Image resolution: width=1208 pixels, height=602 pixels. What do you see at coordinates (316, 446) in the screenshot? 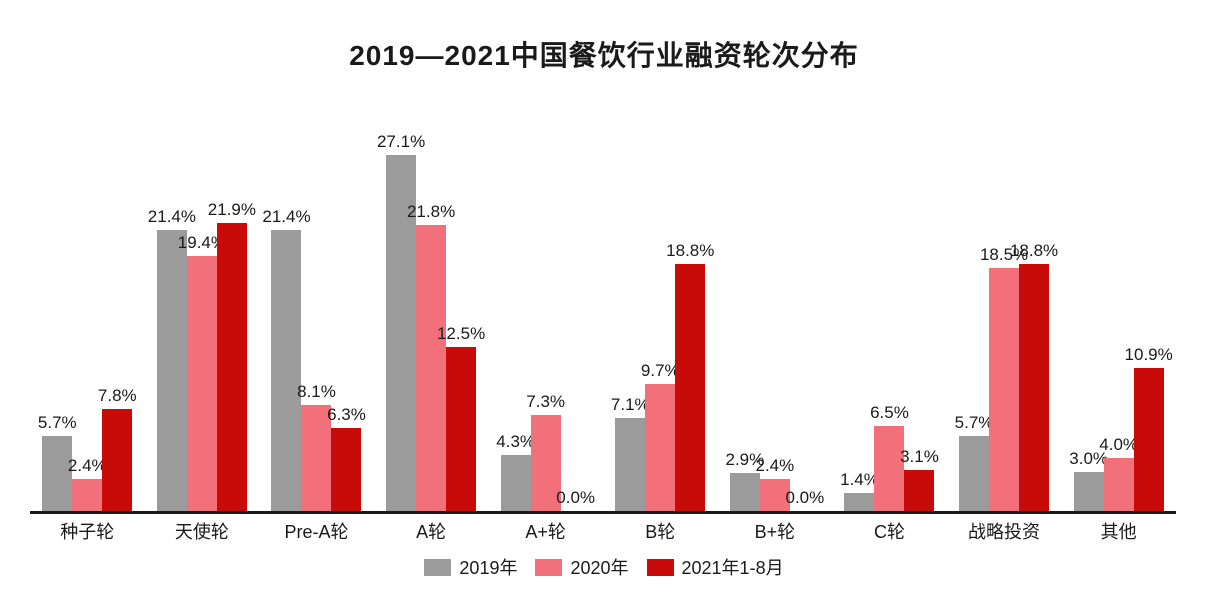
I see `bar-series2-cat3: 8.1%` at bounding box center [316, 446].